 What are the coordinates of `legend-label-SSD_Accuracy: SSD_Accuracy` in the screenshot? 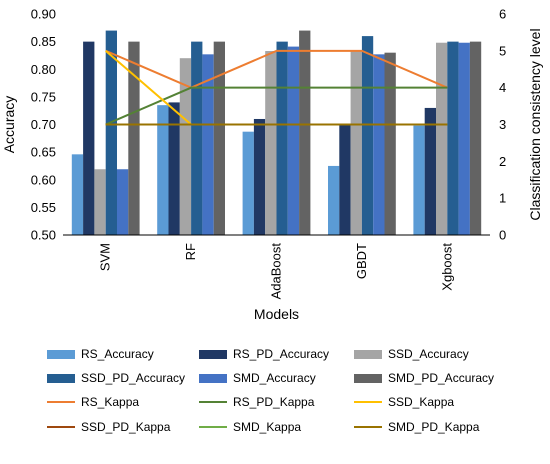 It's located at (428, 354).